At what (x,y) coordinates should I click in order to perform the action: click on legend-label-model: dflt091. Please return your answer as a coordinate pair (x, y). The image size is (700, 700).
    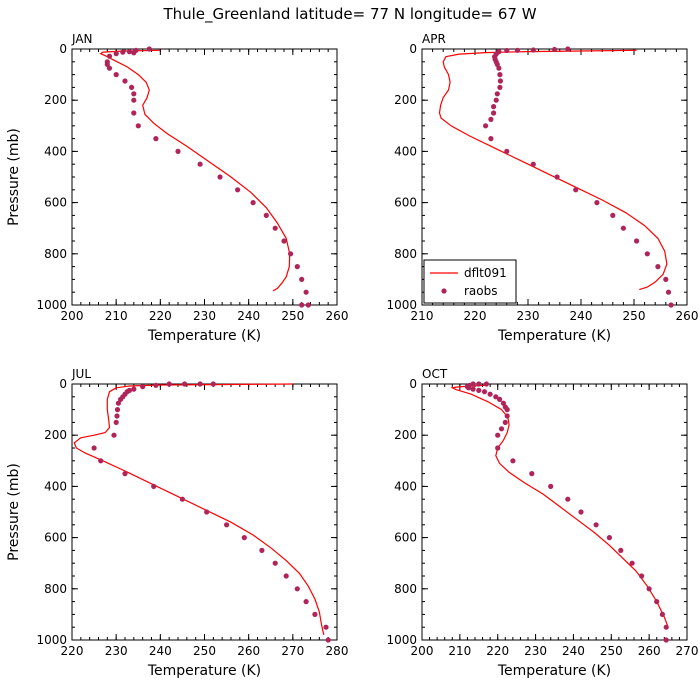
    Looking at the image, I should click on (485, 273).